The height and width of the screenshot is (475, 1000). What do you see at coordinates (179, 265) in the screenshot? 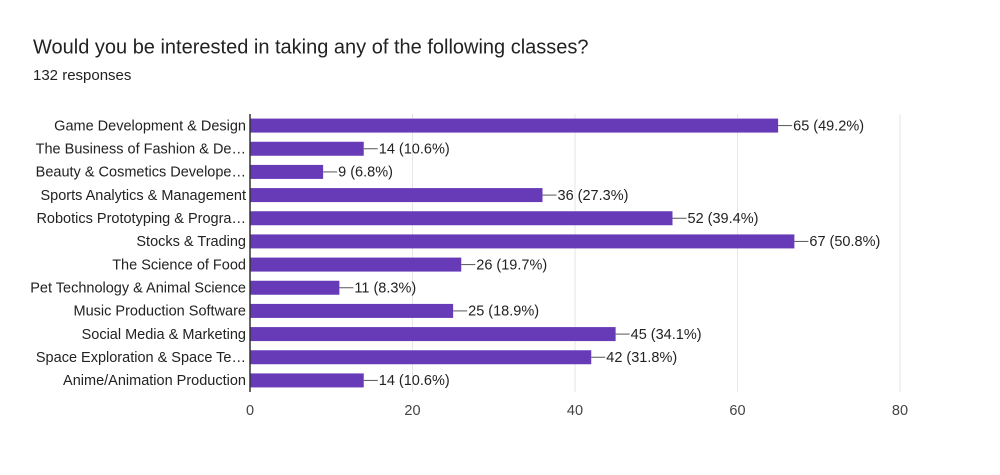
I see `y-tick-label: The Science of Food` at bounding box center [179, 265].